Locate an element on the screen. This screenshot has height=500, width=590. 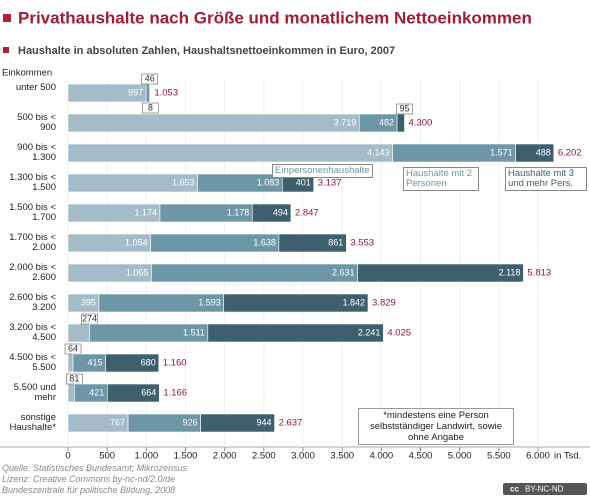
segment-label: 3.719 is located at coordinates (345, 122).